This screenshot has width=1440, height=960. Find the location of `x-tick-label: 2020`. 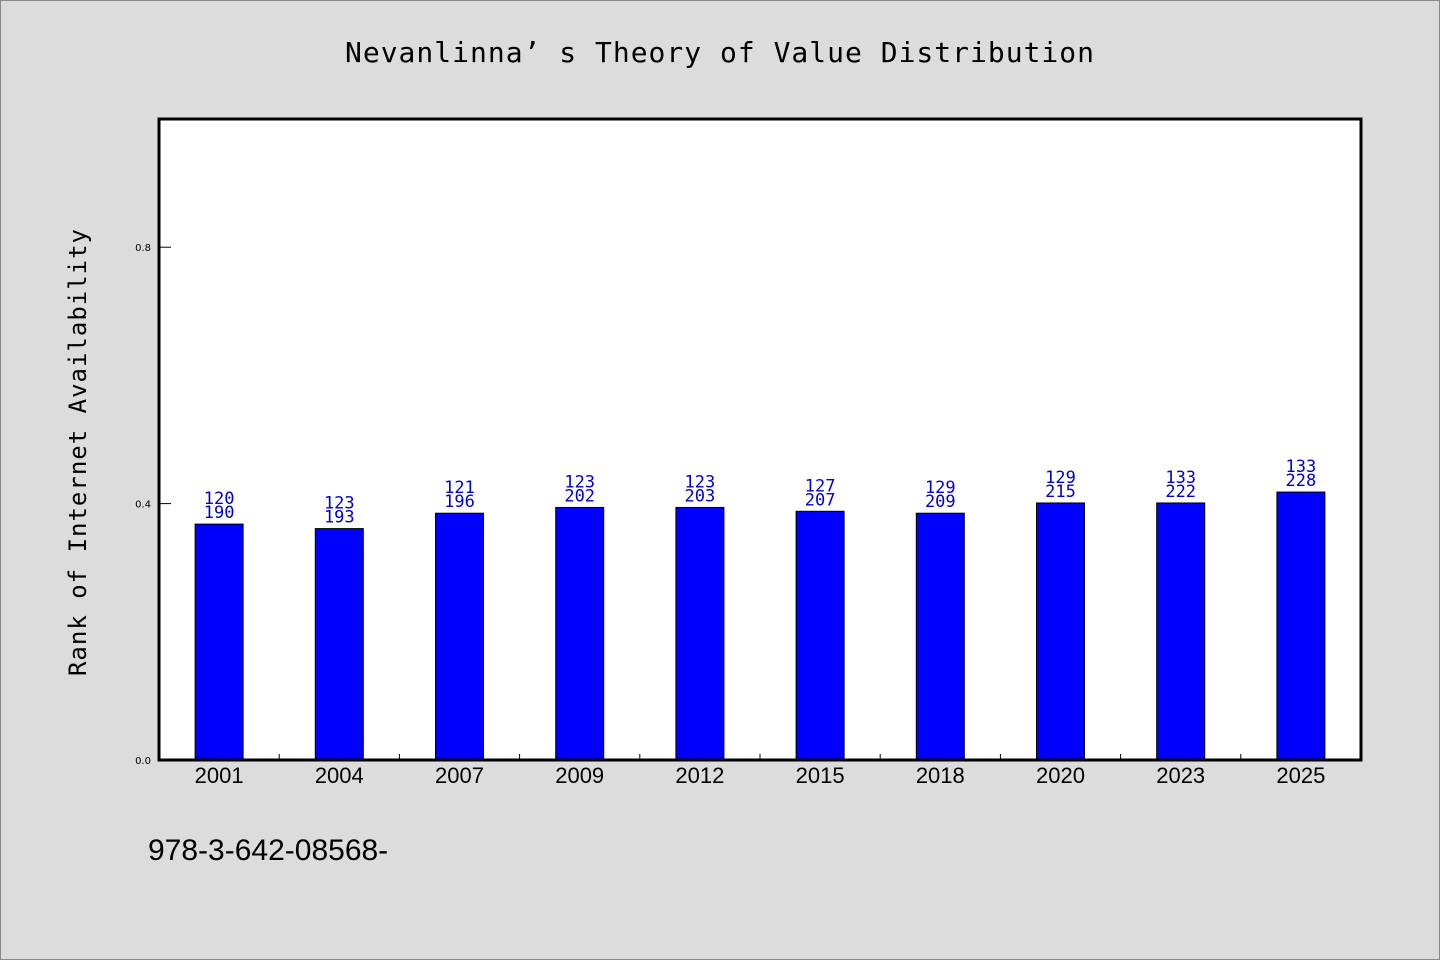

x-tick-label: 2020 is located at coordinates (1060, 775).